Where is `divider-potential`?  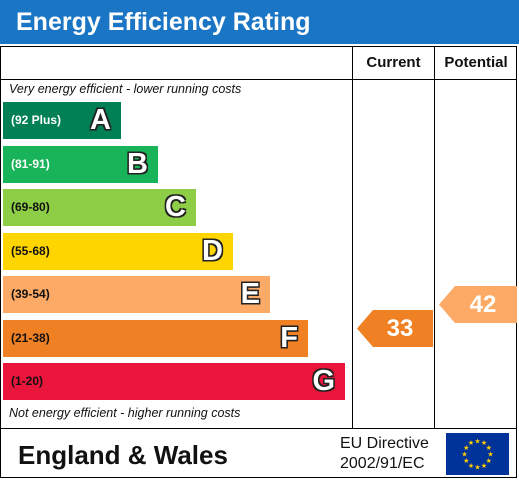 divider-potential is located at coordinates (434, 237).